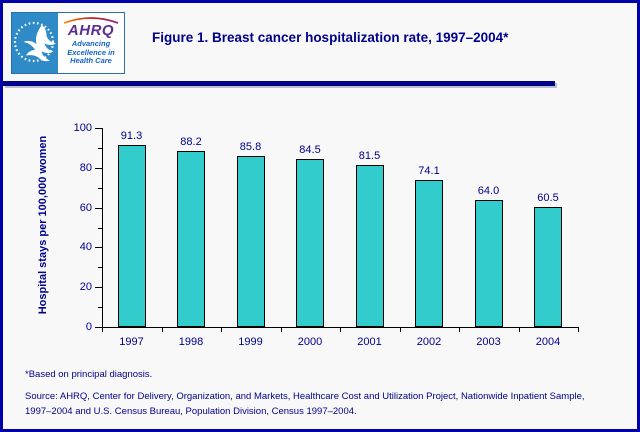  What do you see at coordinates (369, 156) in the screenshot?
I see `bar-value-label: 81.5` at bounding box center [369, 156].